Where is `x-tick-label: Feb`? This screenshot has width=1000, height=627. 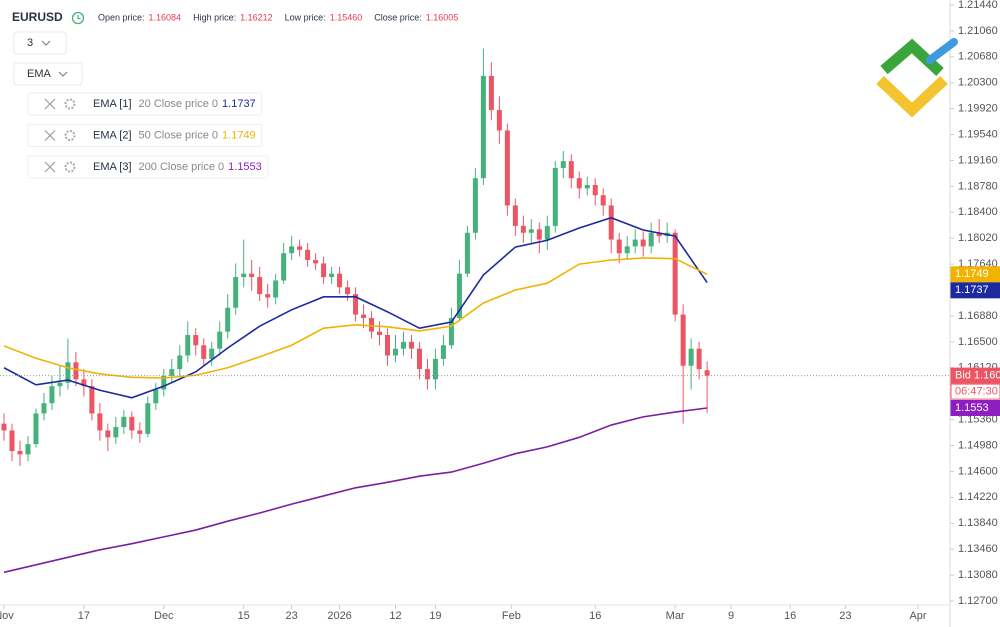
x-tick-label: Feb is located at coordinates (511, 616).